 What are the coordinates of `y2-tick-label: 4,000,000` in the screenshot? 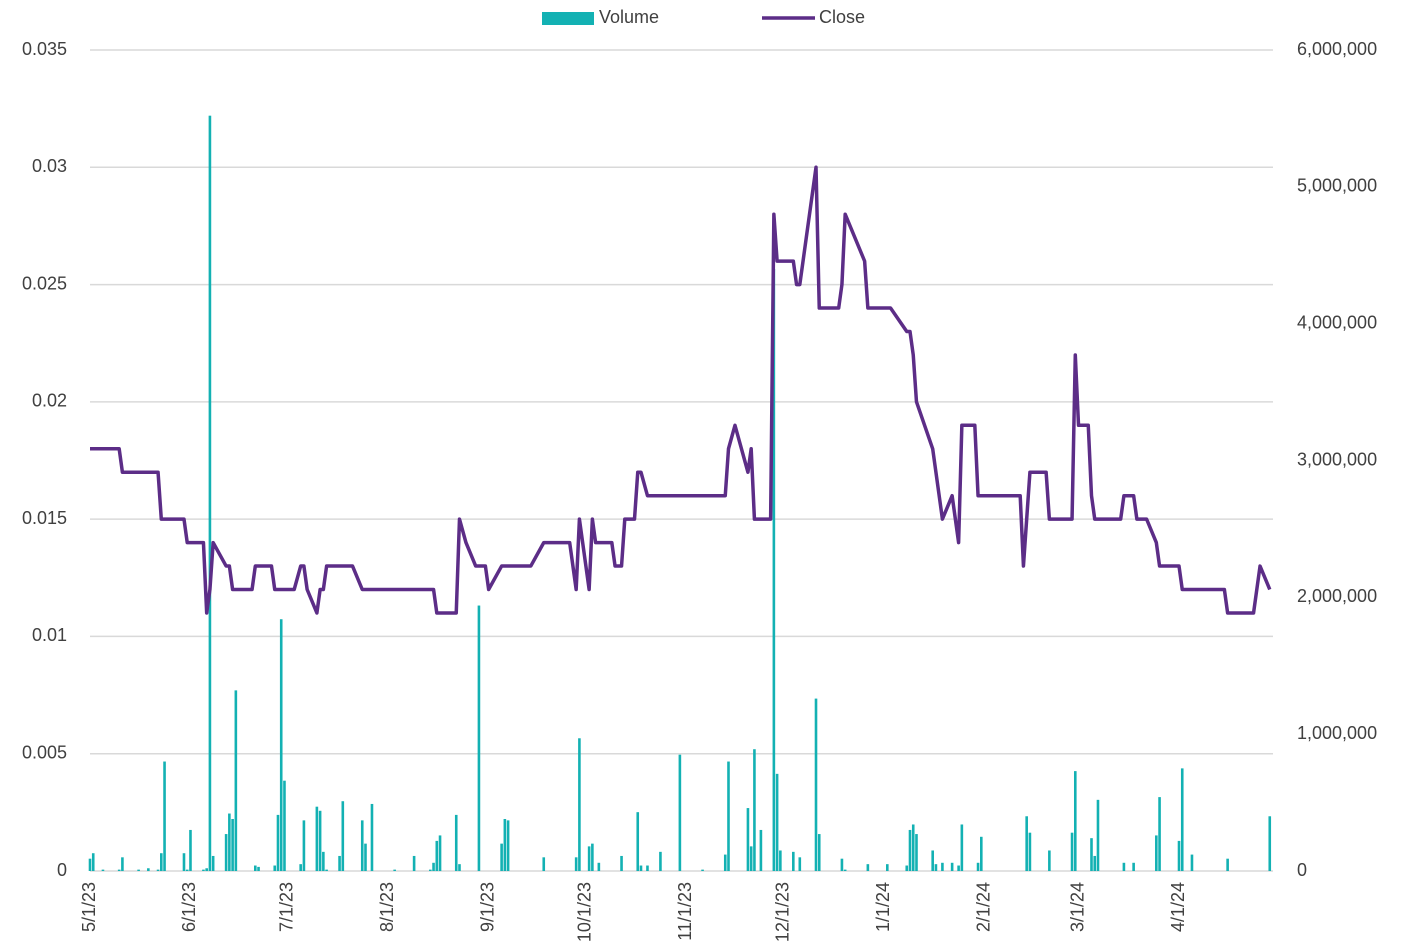 It's located at (1337, 322).